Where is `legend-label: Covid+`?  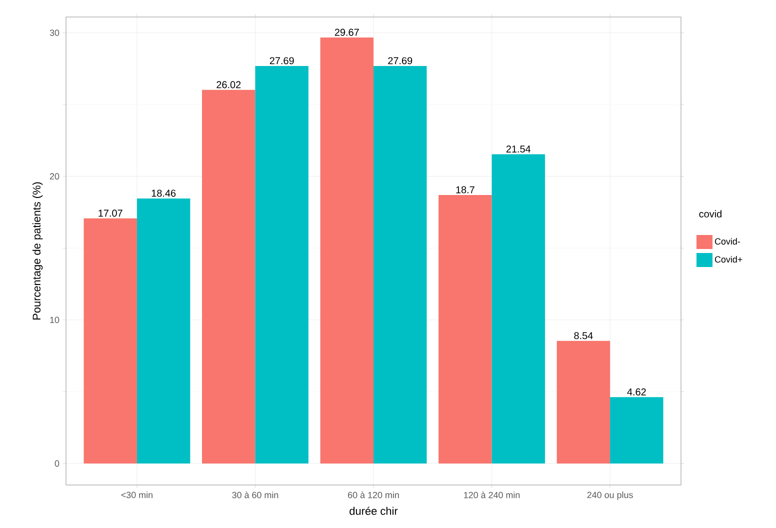
legend-label: Covid+ is located at coordinates (728, 259).